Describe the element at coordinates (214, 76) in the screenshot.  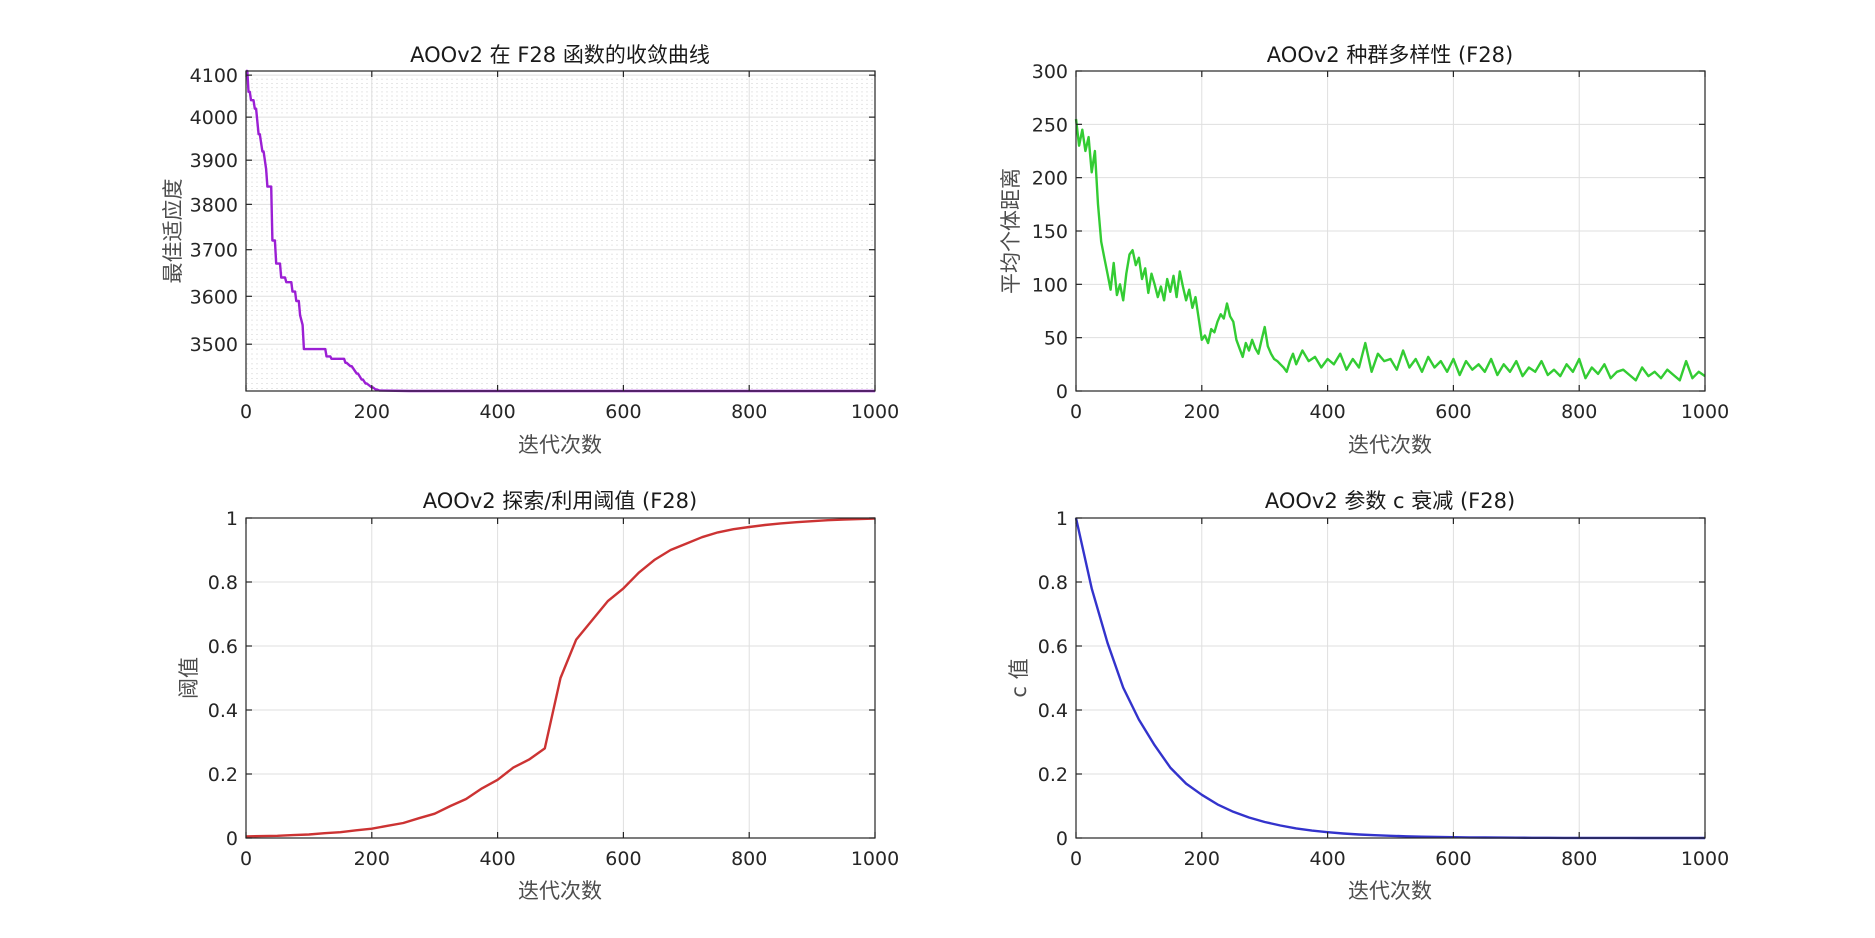
I see `y-tick-label: 4100` at that location.